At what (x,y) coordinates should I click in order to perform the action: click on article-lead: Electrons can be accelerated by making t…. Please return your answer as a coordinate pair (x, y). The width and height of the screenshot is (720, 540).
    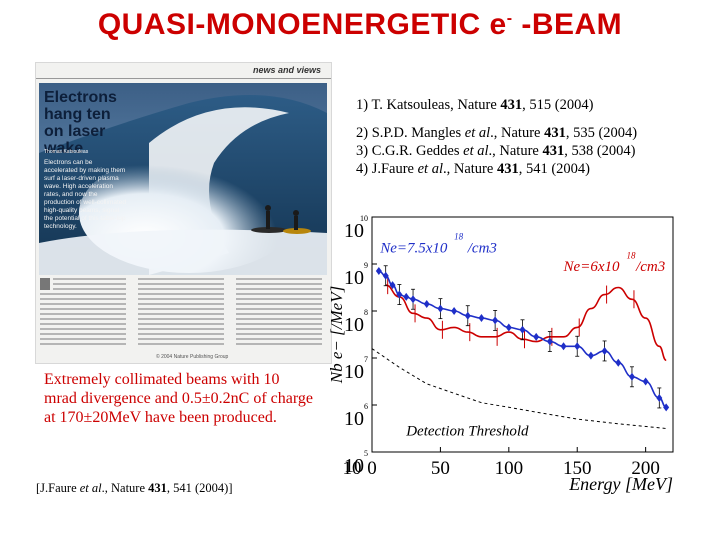
    Looking at the image, I should click on (85, 194).